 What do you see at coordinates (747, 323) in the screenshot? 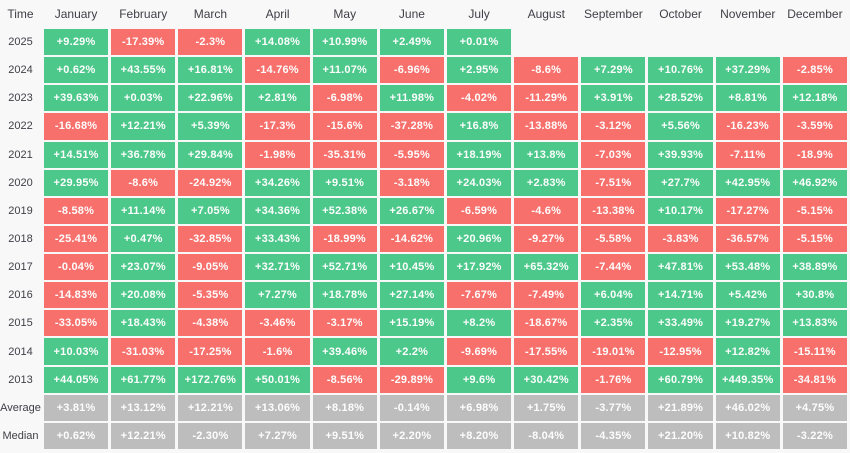
I see `positive-return-cell: +19.27%` at bounding box center [747, 323].